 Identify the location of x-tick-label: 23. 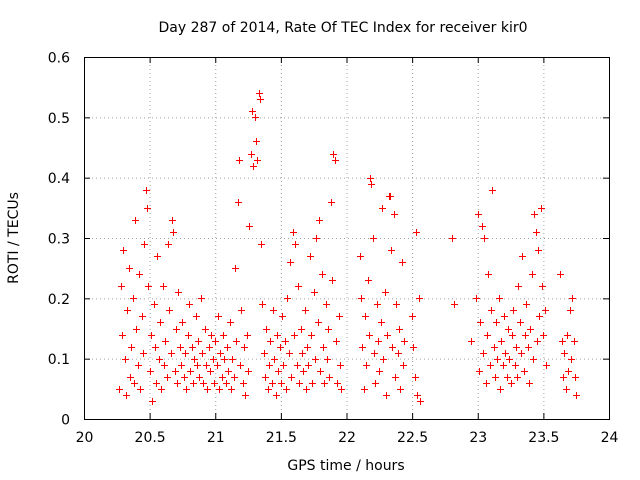
(478, 438).